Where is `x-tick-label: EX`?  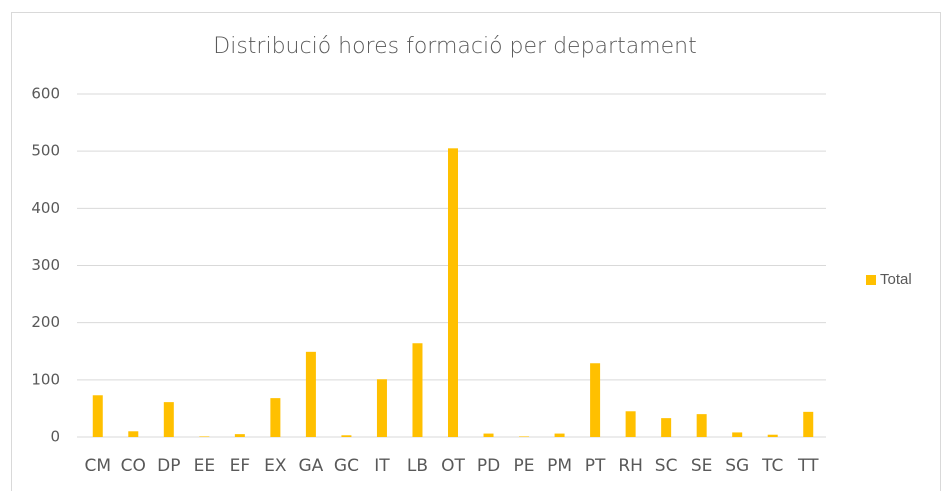
x-tick-label: EX is located at coordinates (275, 466).